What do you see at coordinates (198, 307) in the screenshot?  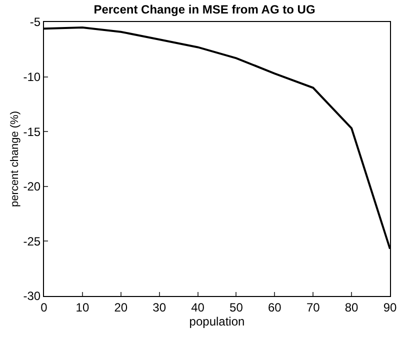 I see `x-tick-label: 40` at bounding box center [198, 307].